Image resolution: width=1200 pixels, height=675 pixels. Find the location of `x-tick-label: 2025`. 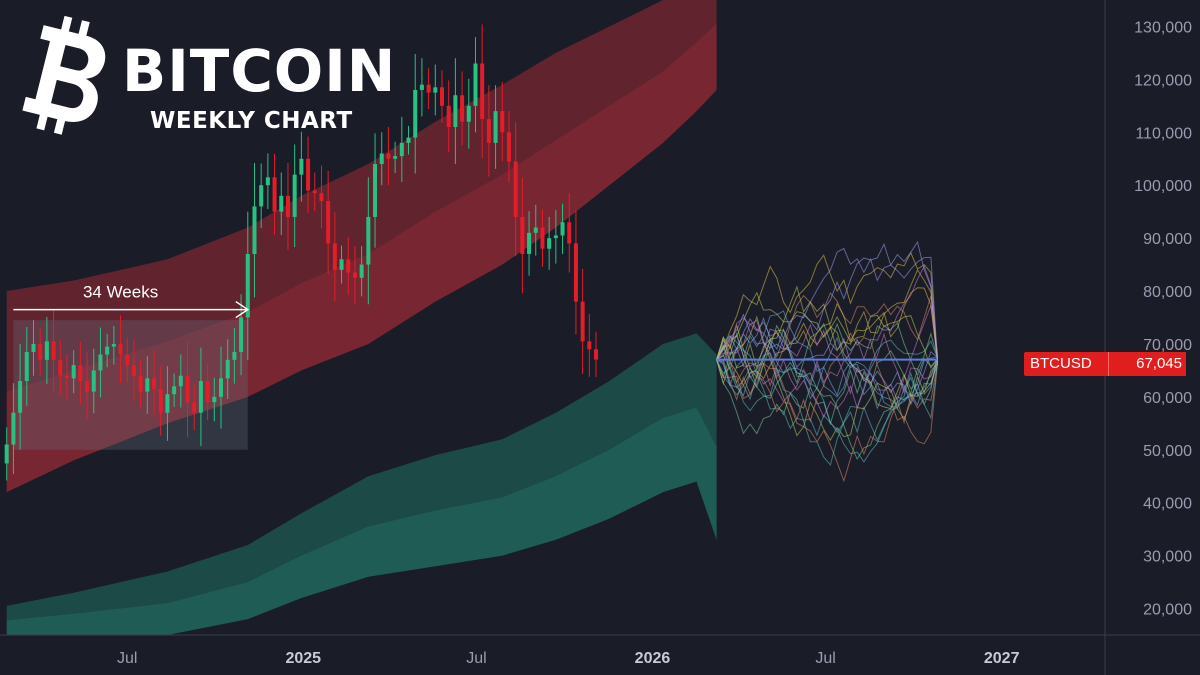

x-tick-label: 2025 is located at coordinates (303, 658).